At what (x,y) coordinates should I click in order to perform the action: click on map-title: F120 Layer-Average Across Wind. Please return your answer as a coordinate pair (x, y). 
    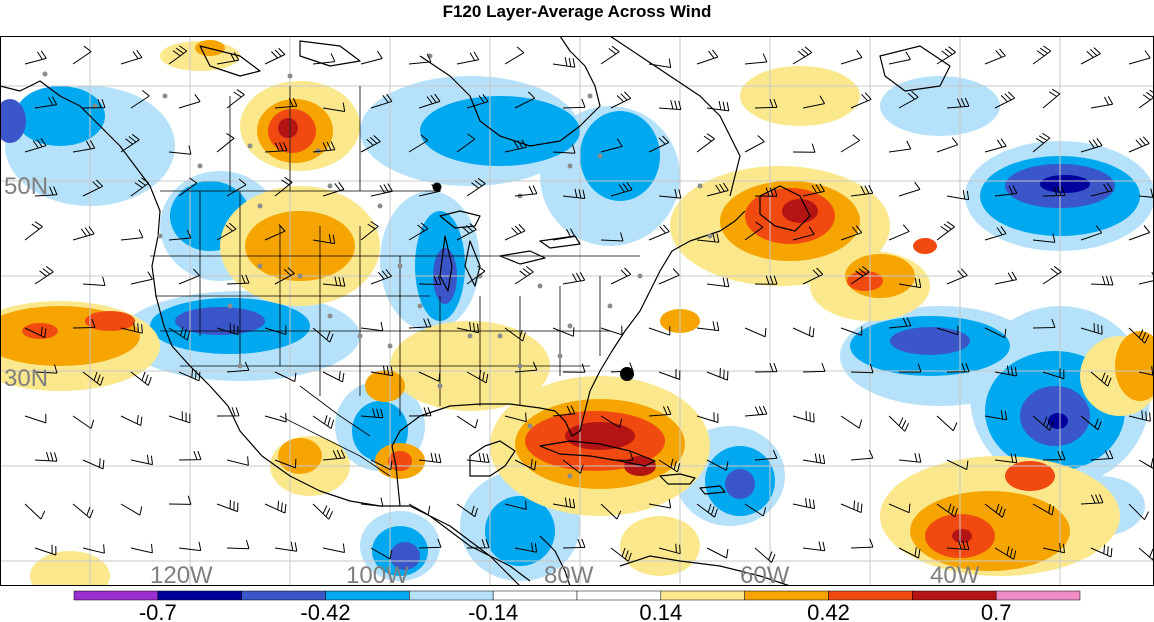
    Looking at the image, I should click on (577, 11).